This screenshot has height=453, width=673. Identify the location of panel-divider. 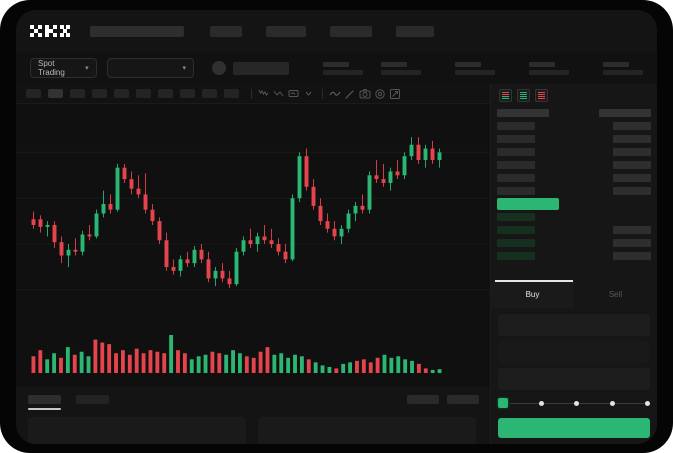
(490, 264).